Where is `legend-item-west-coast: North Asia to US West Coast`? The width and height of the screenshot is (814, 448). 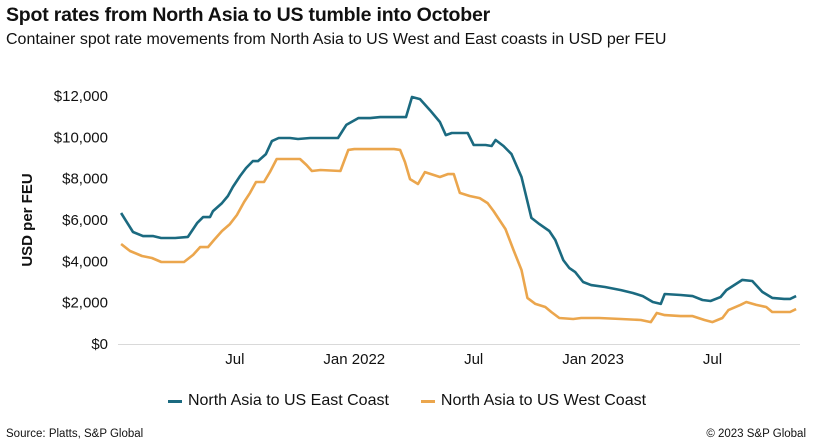 legend-item-west-coast: North Asia to US West Coast is located at coordinates (533, 401).